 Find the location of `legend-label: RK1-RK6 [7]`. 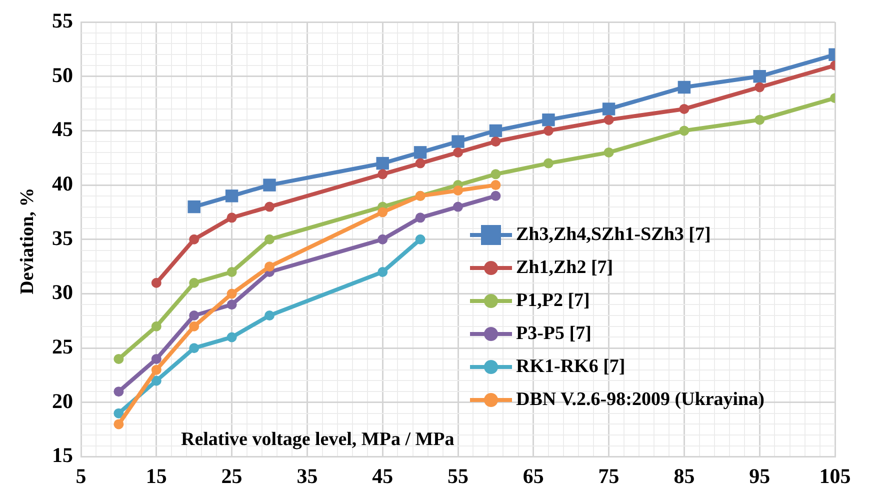

legend-label: RK1-RK6 [7] is located at coordinates (571, 367).